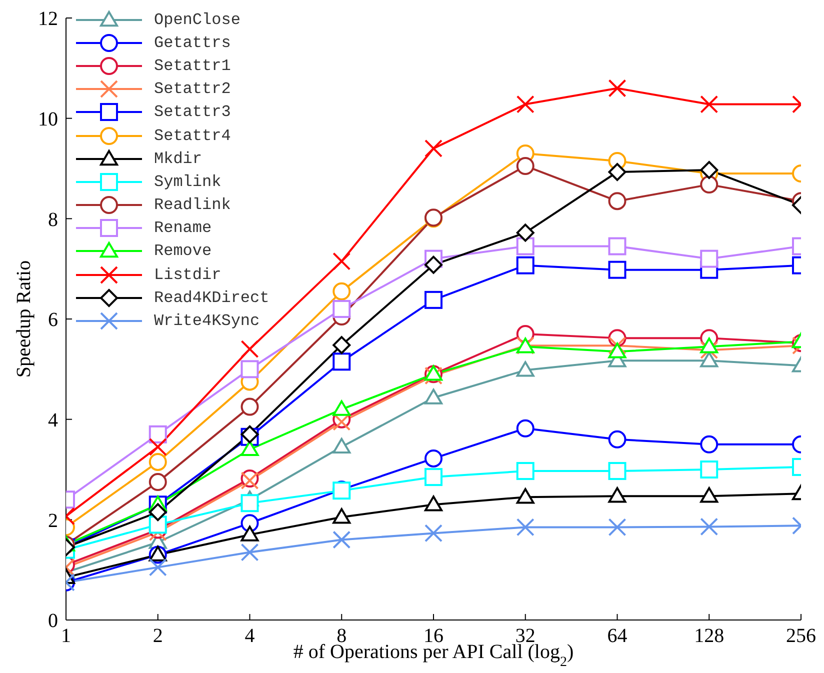 The height and width of the screenshot is (673, 824). I want to click on y-tick-label: 10, so click(48, 119).